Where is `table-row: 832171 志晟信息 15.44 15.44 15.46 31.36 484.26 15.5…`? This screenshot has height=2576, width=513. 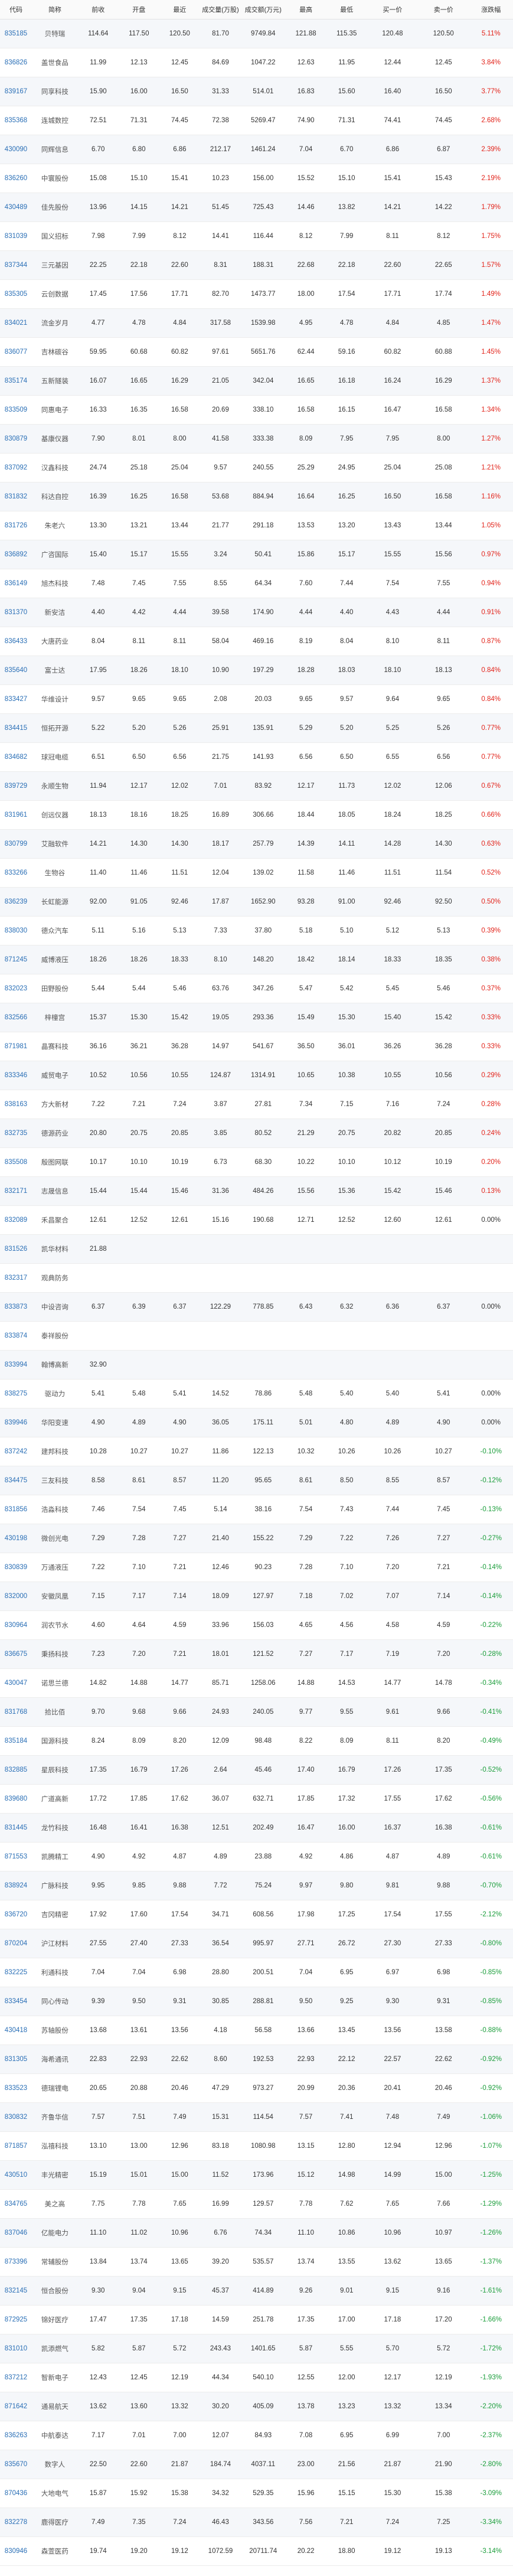 table-row: 832171 志晟信息 15.44 15.44 15.46 31.36 484.26 15.5… is located at coordinates (256, 1191).